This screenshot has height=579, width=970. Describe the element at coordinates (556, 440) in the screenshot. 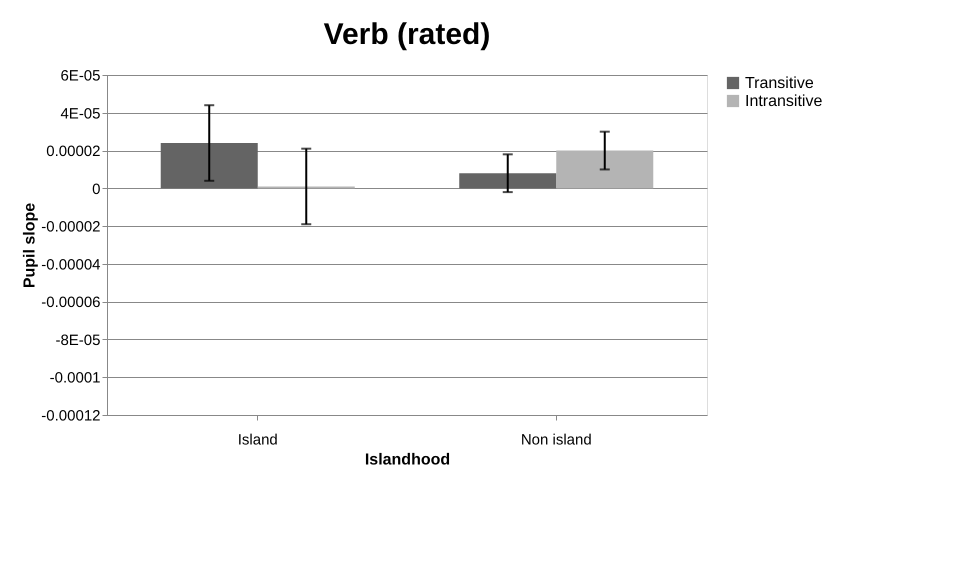

I see `x-tick-label: Non island` at that location.